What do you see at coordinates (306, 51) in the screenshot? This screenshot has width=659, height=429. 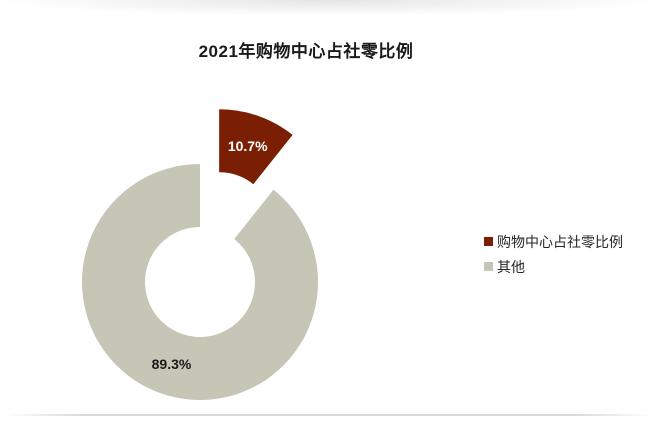 I see `chart-title: 2021年购物中心占社零比例` at bounding box center [306, 51].